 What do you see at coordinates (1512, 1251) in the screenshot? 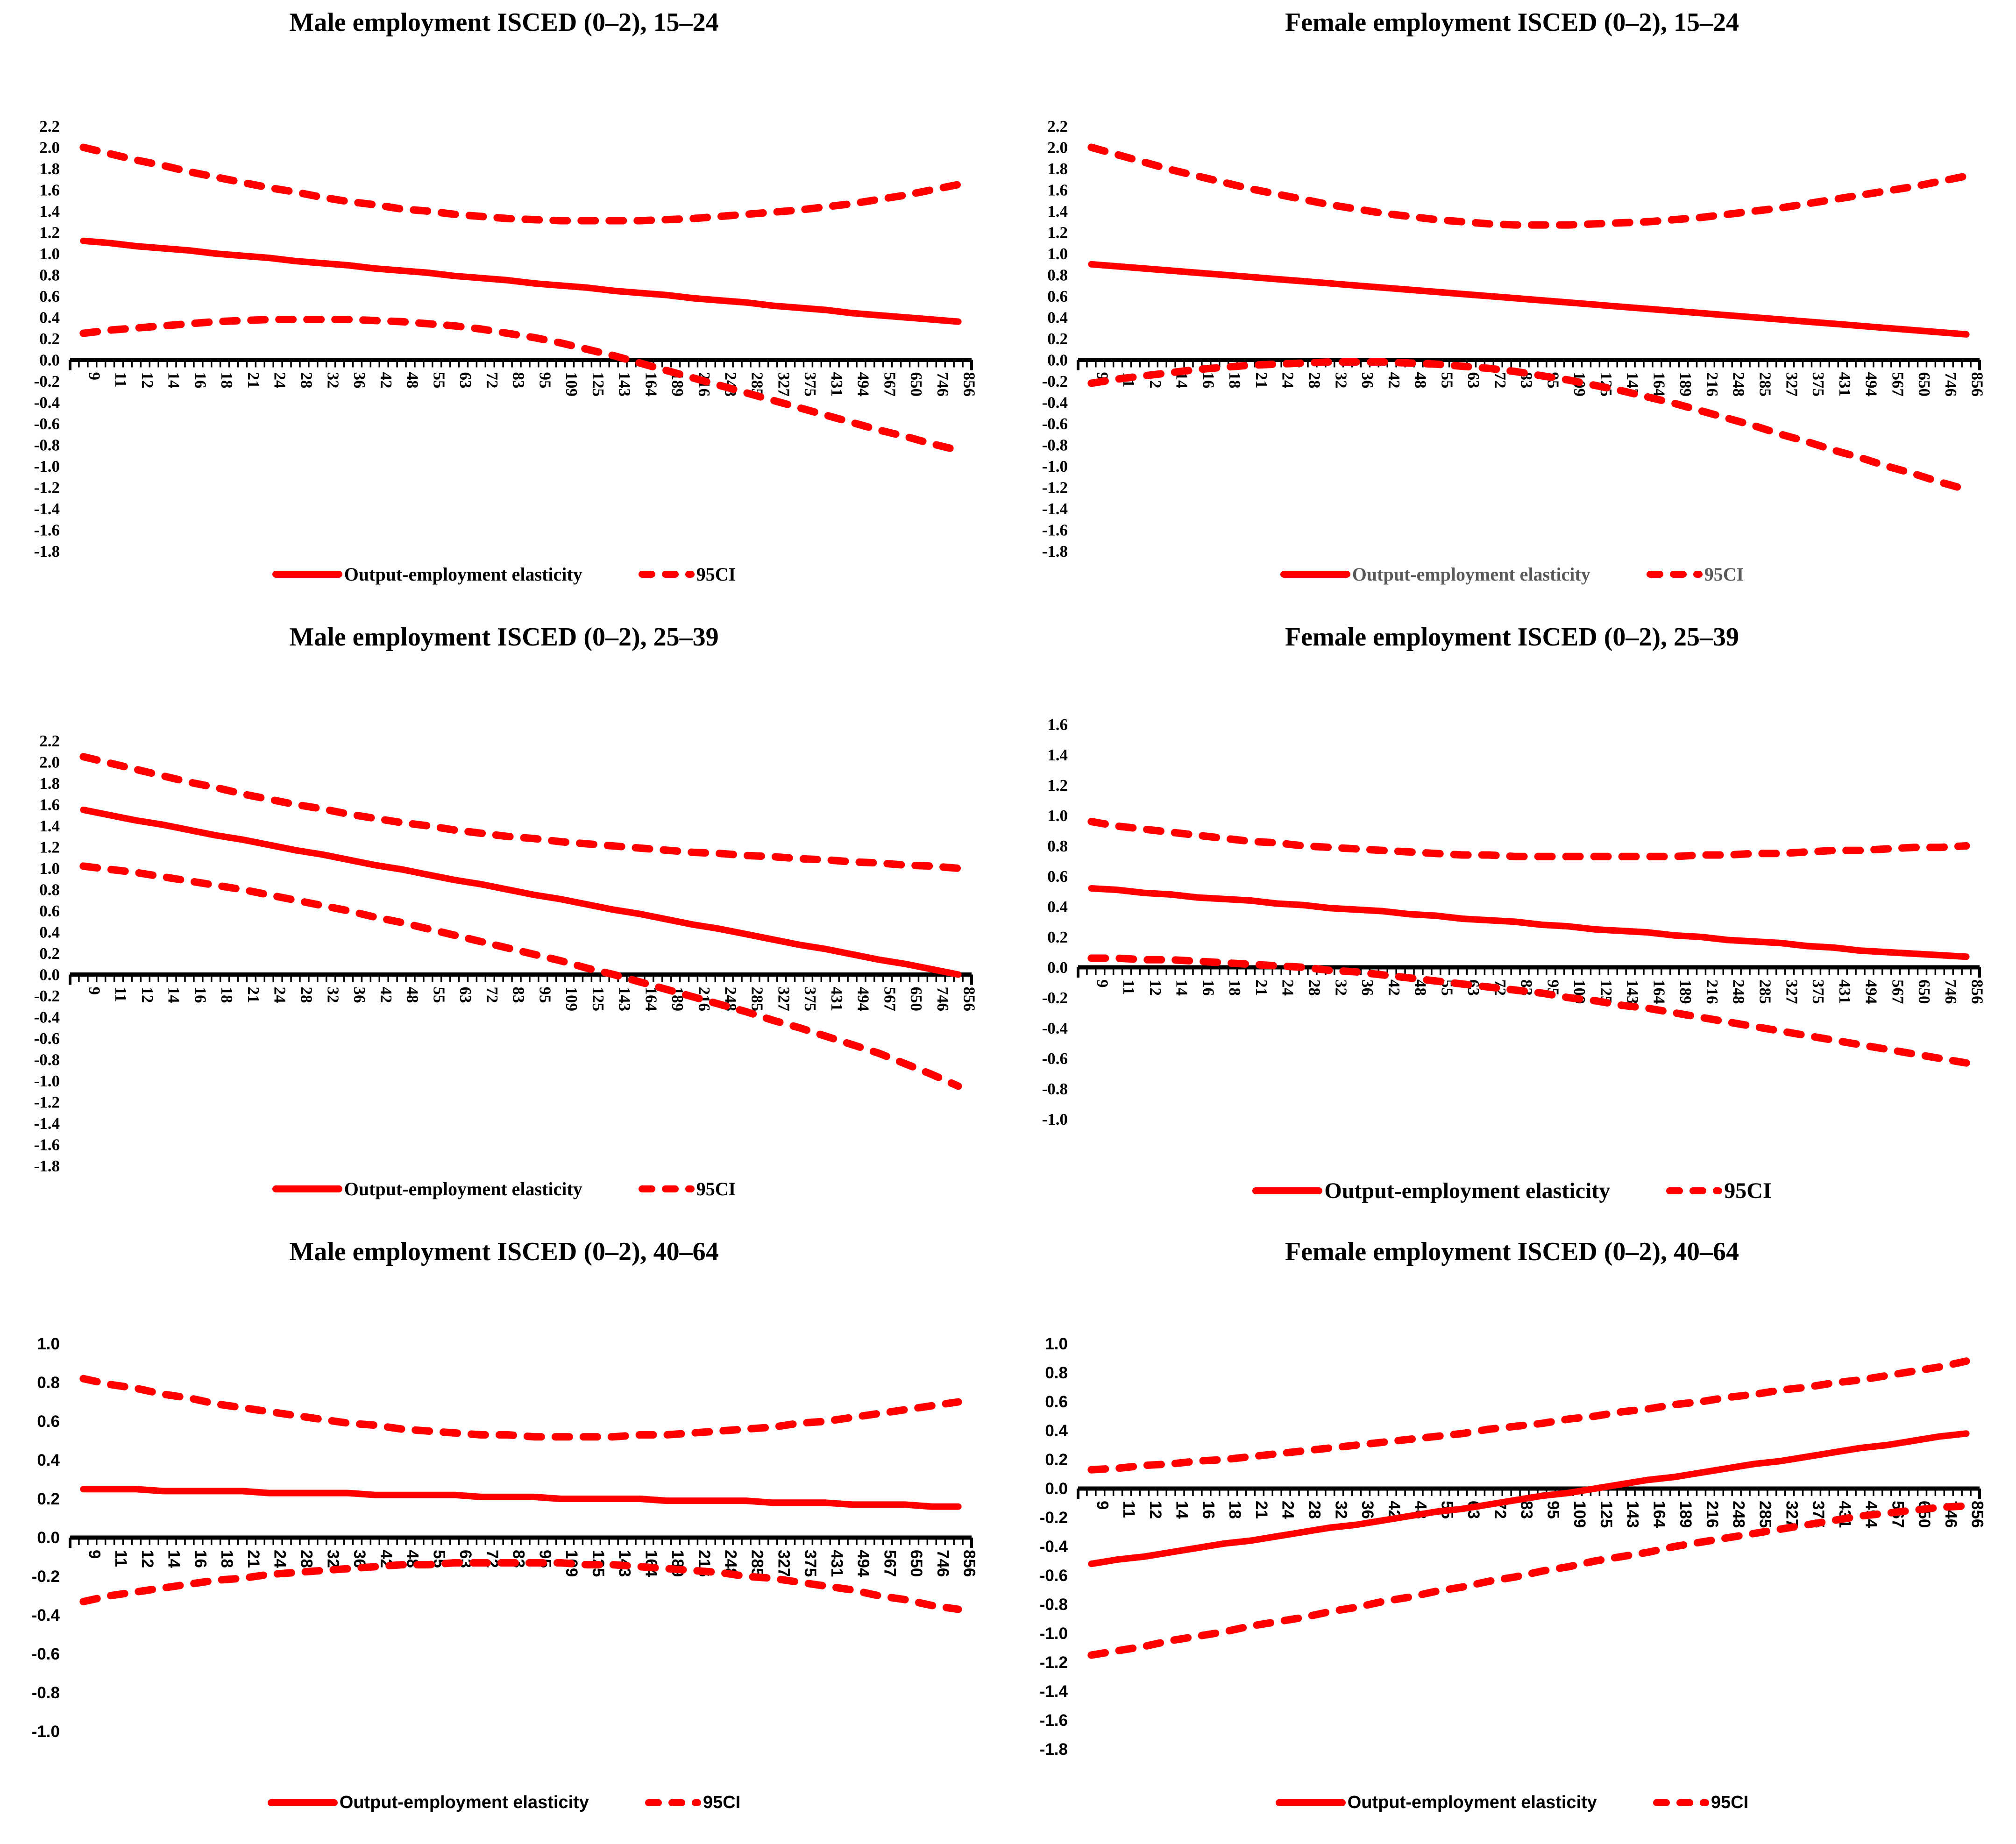
I see `chart-title: Female employment ISCED (0–2), 40–64` at bounding box center [1512, 1251].